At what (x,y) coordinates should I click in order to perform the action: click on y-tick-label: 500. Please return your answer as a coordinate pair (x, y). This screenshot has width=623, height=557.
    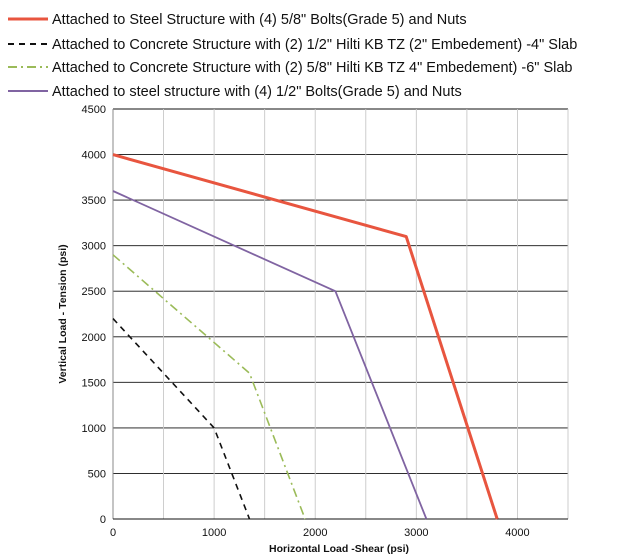
    Looking at the image, I should click on (97, 474).